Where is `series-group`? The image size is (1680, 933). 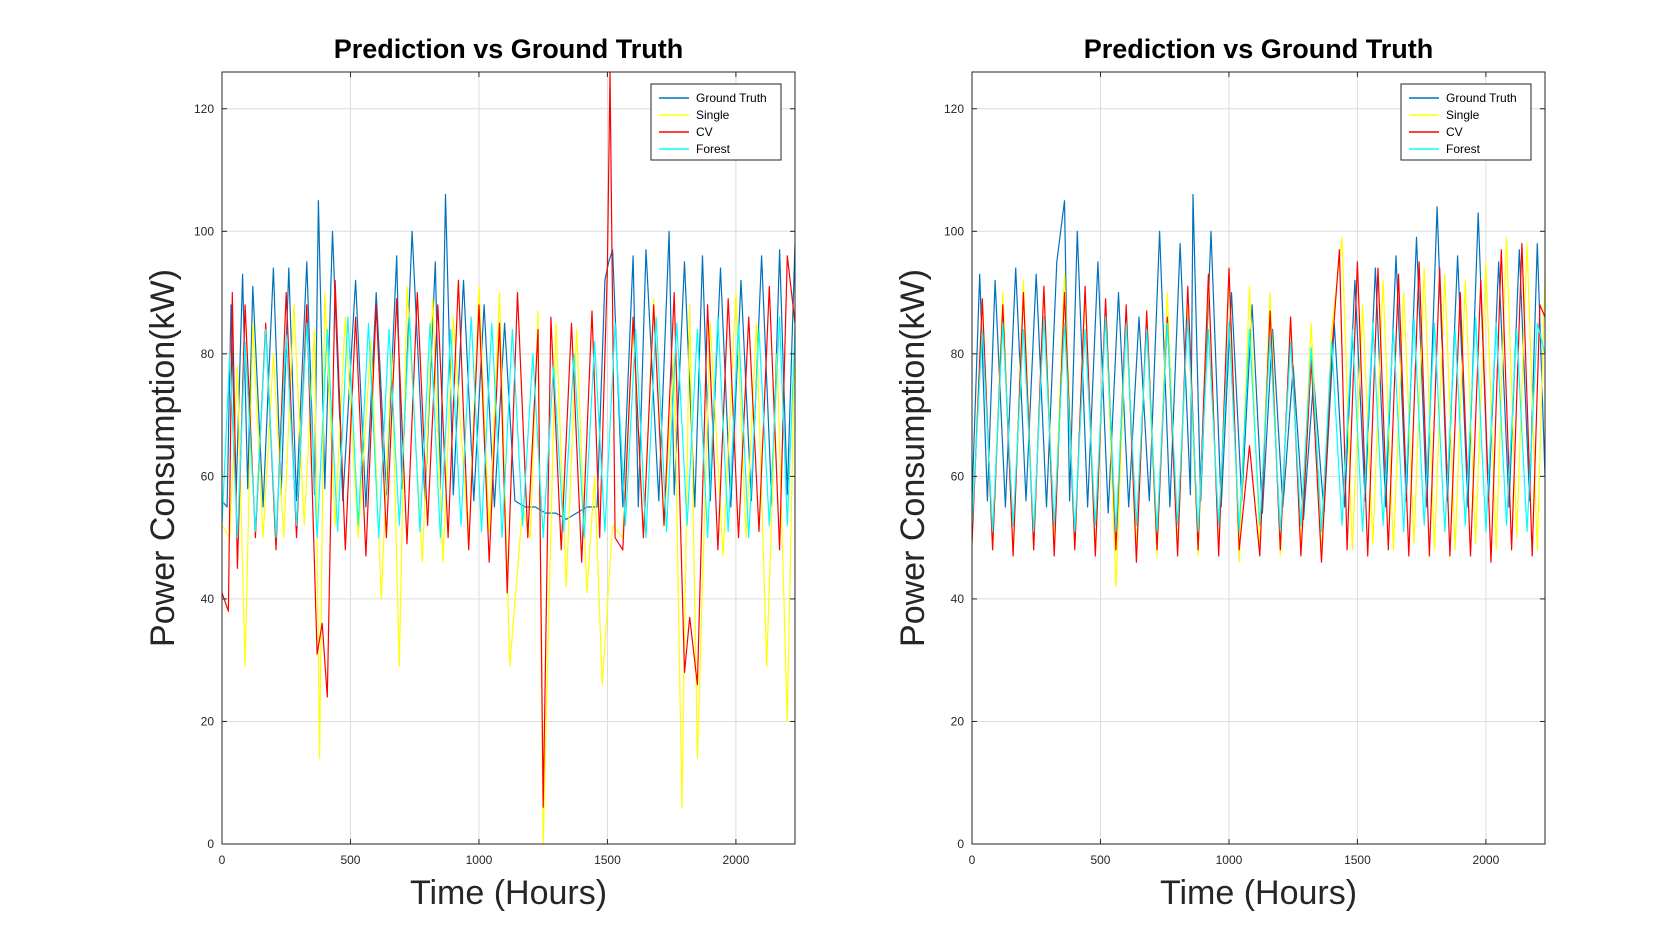 series-group is located at coordinates (1258, 390).